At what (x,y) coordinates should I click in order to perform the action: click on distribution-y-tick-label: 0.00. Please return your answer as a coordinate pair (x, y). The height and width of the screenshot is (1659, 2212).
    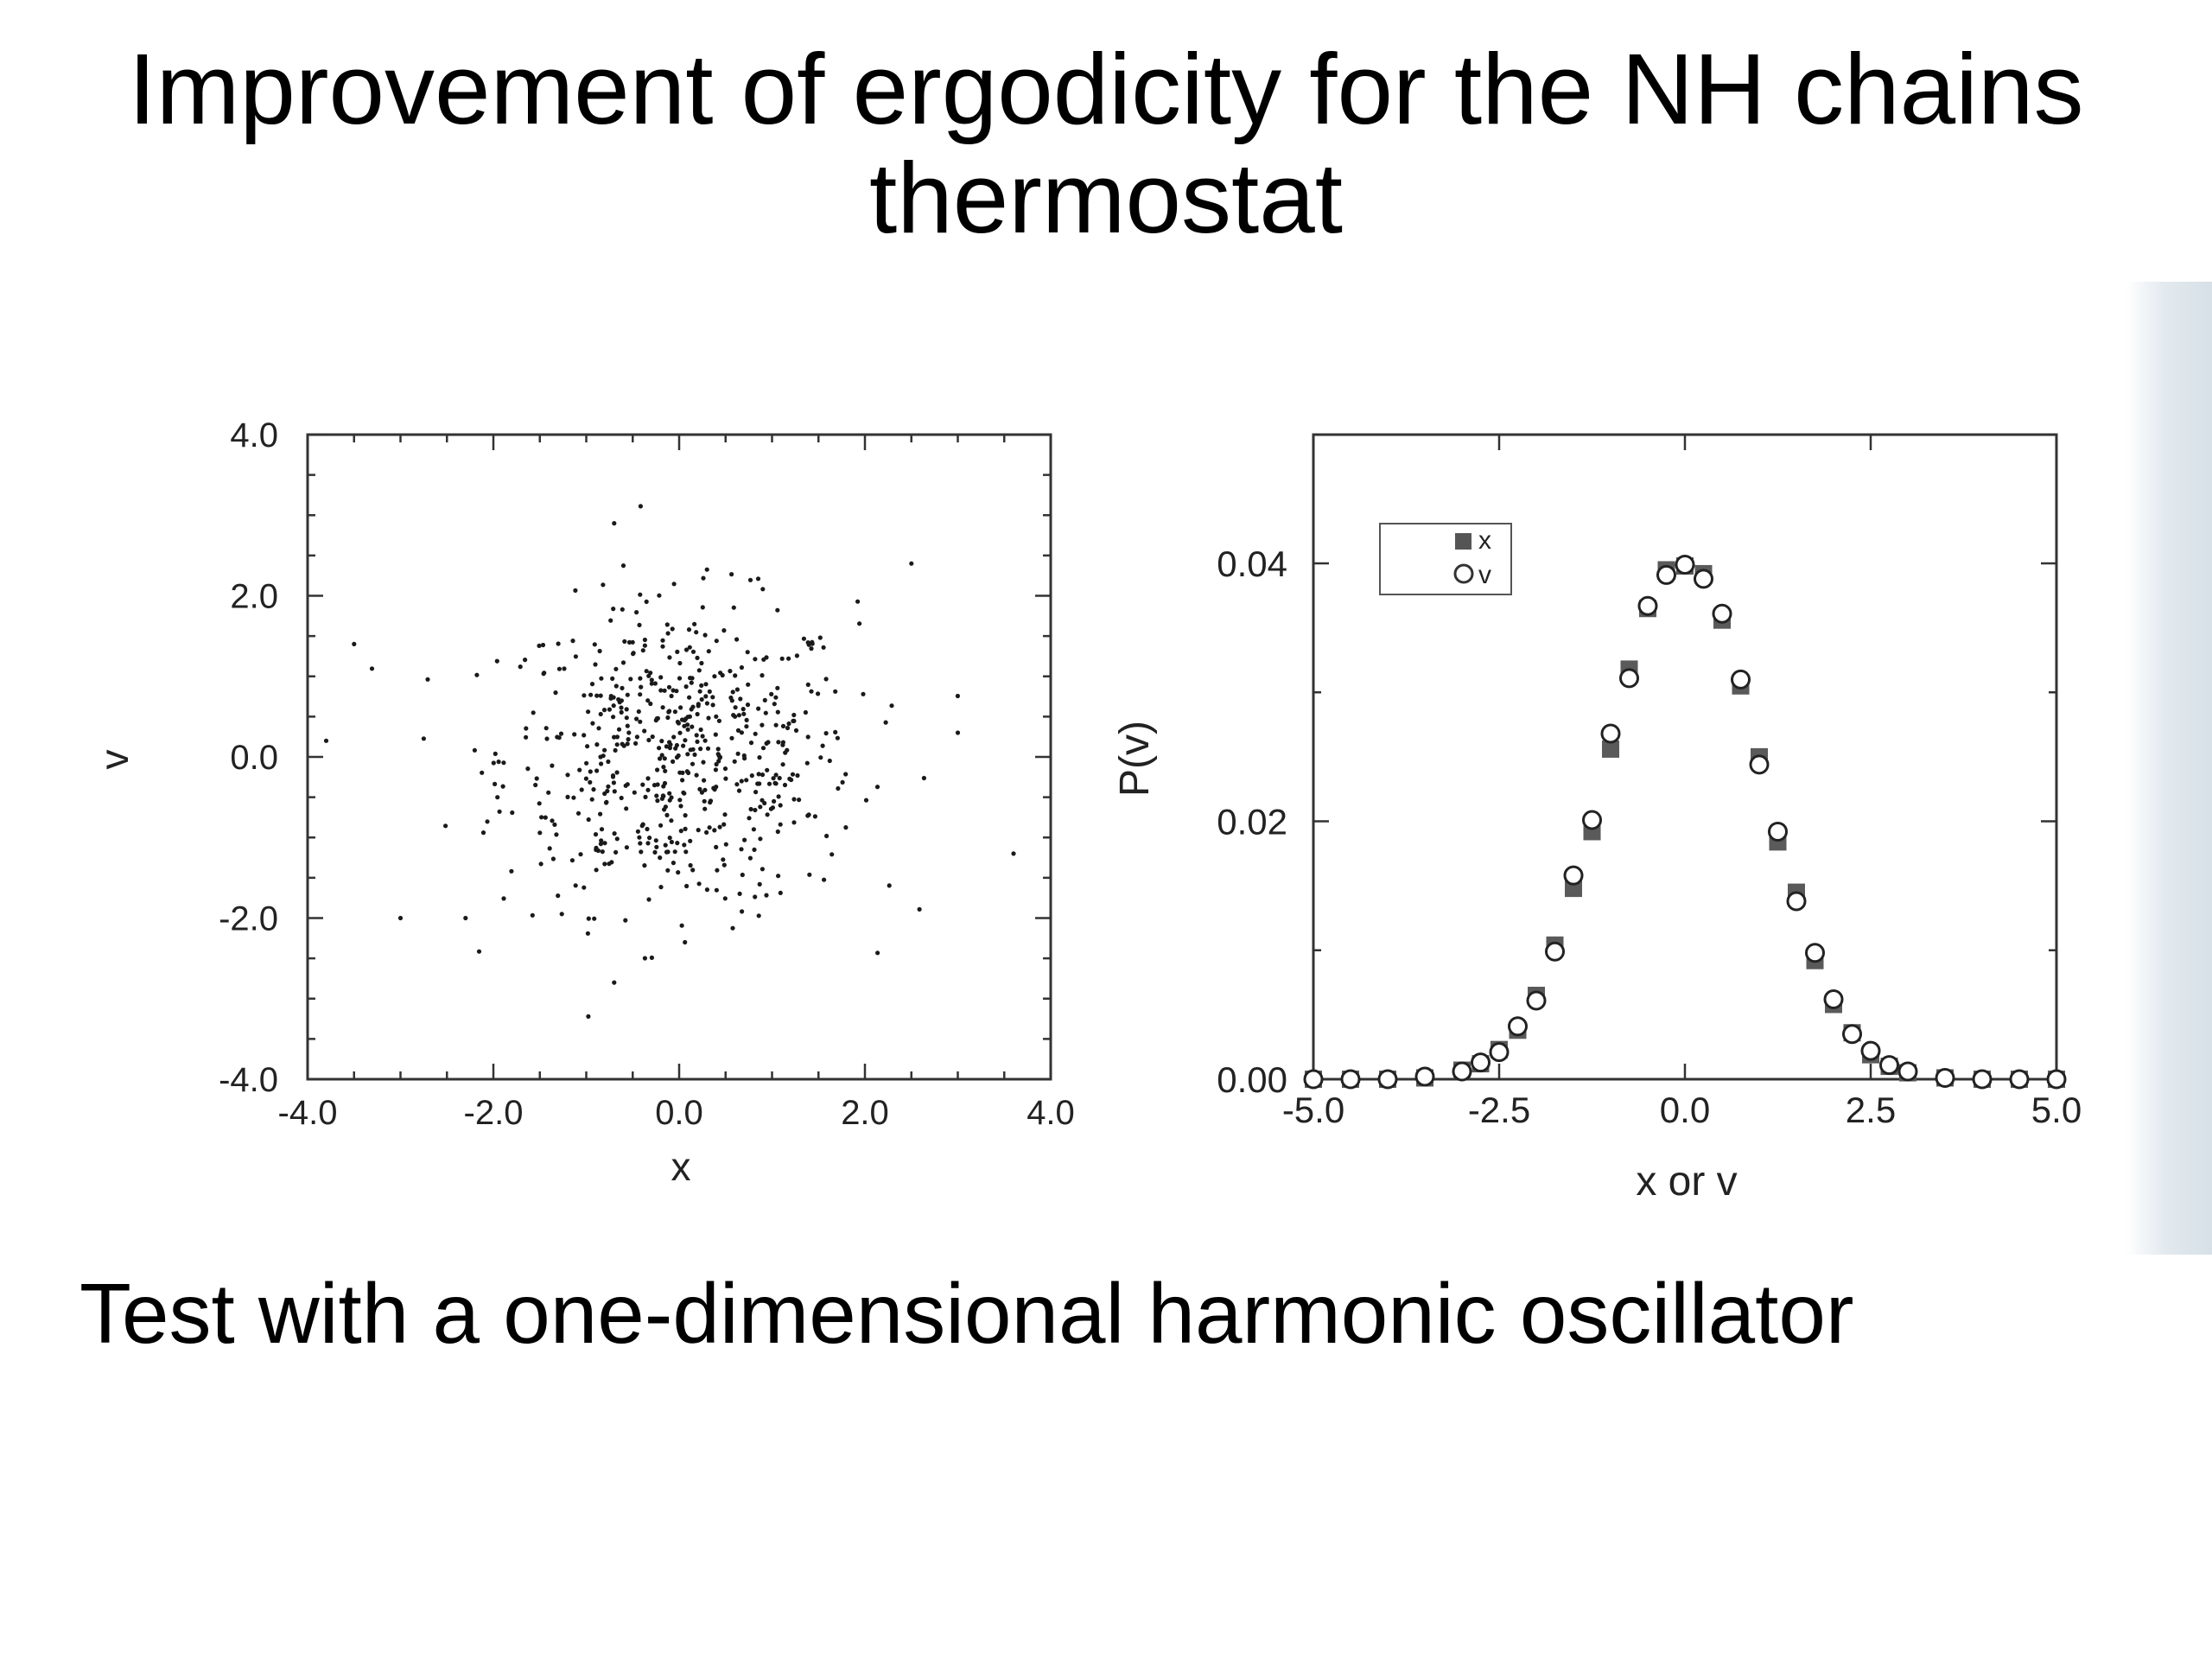
    Looking at the image, I should click on (1252, 1079).